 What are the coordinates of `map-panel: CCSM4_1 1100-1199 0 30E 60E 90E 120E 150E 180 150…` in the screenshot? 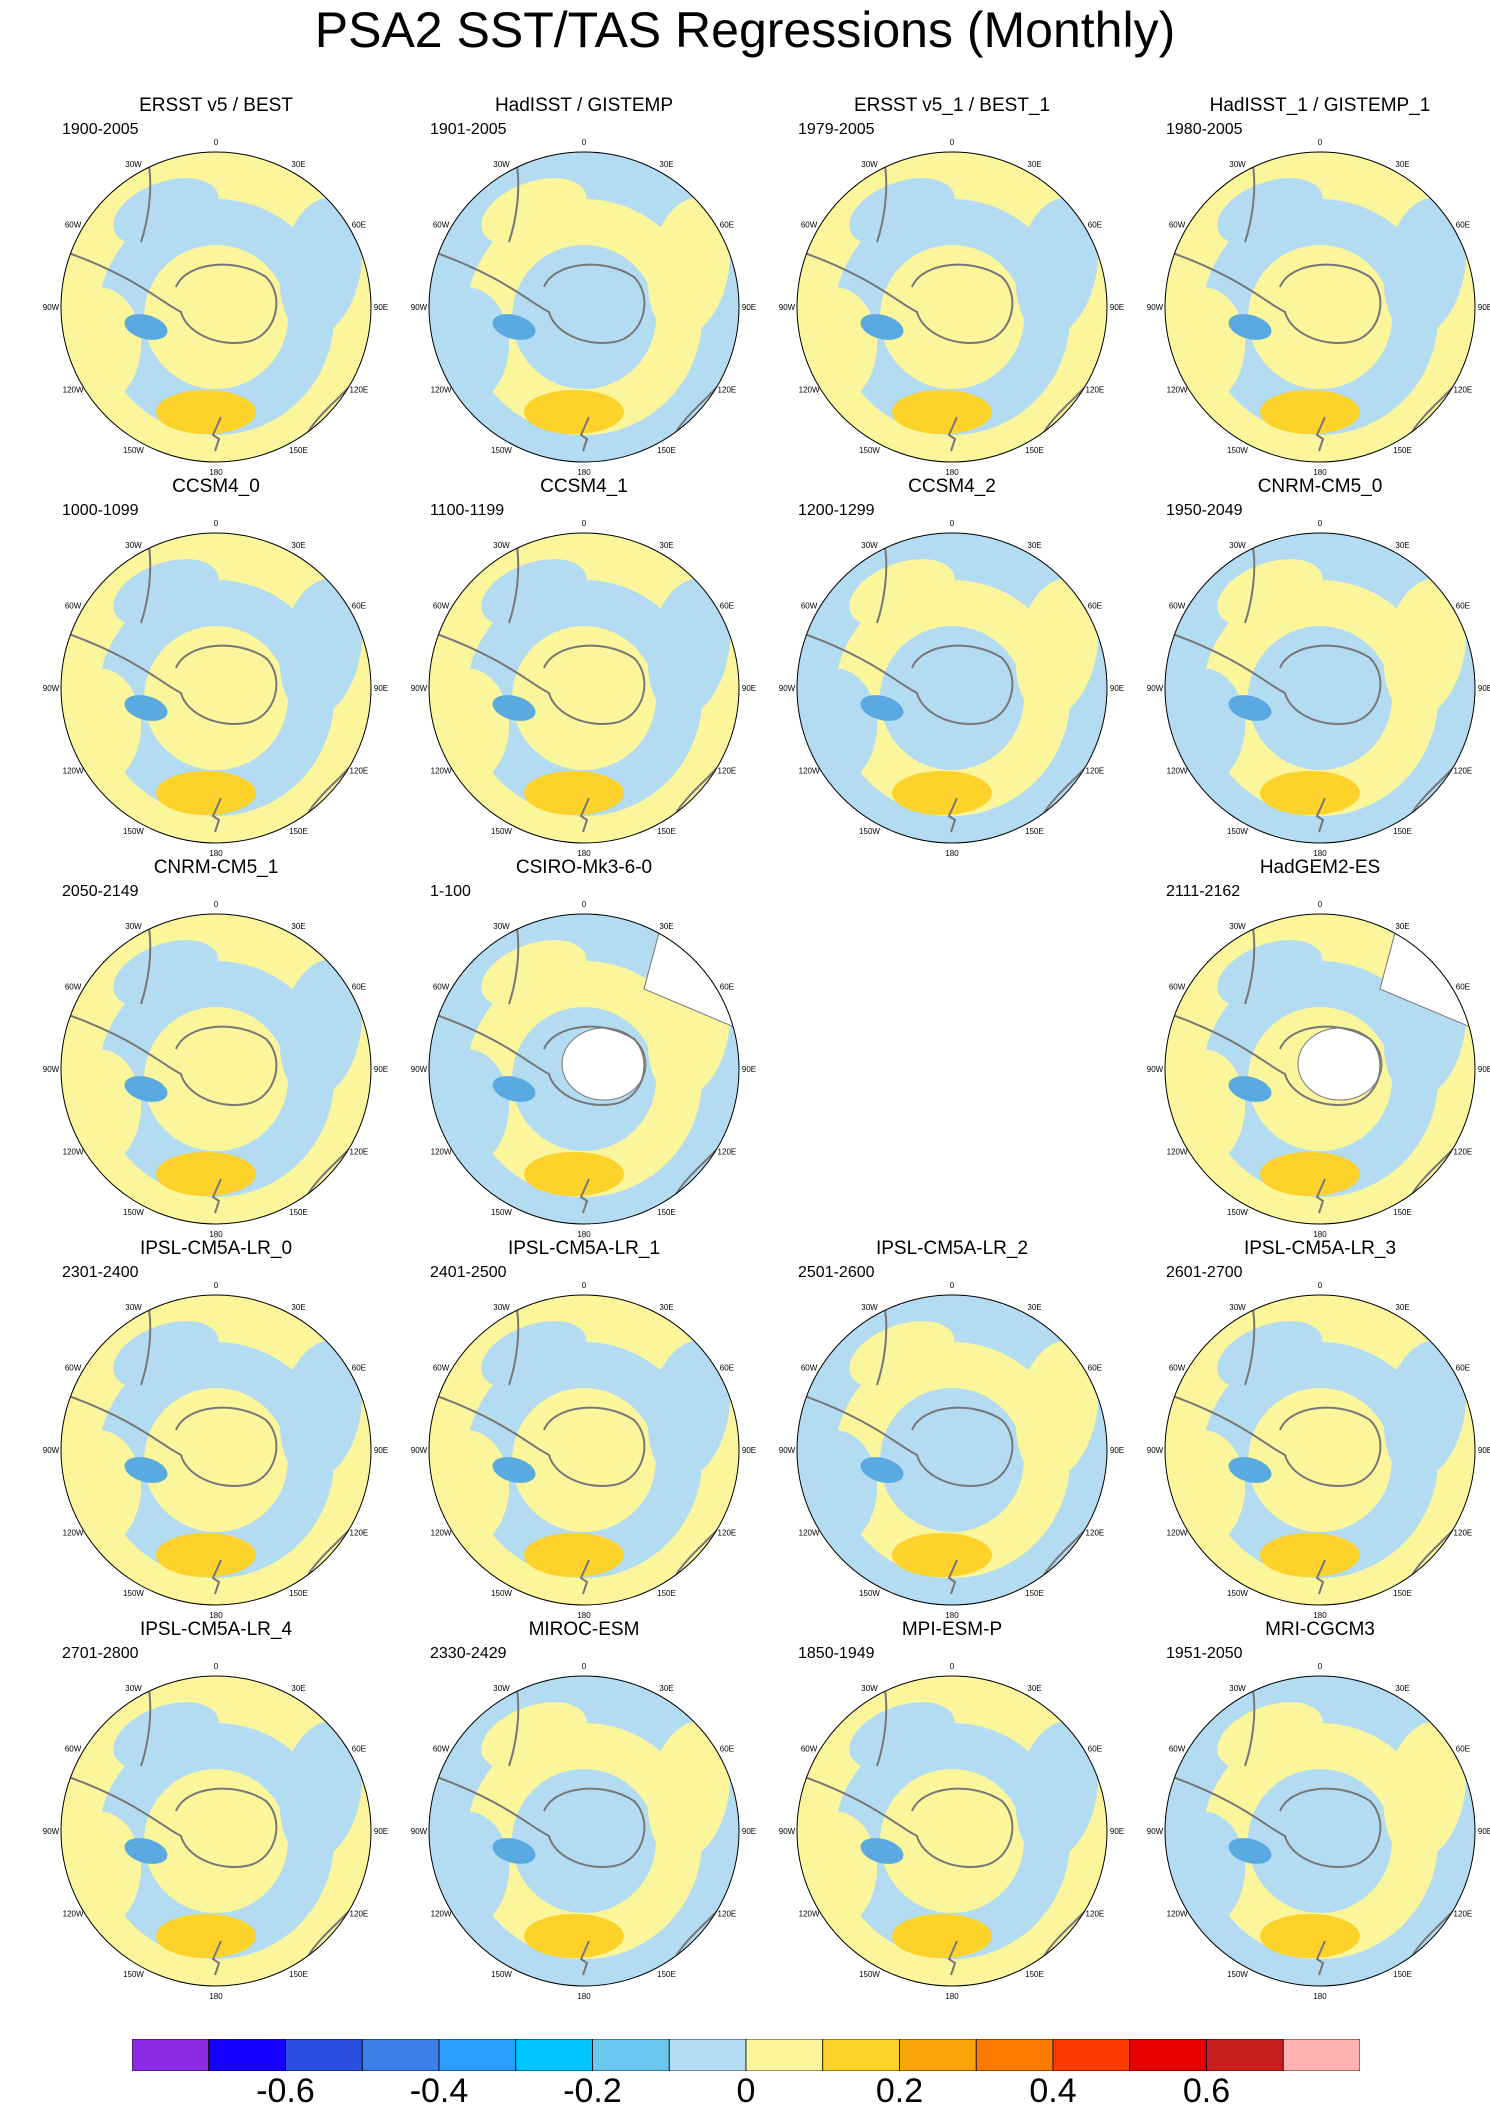 It's located at (584, 667).